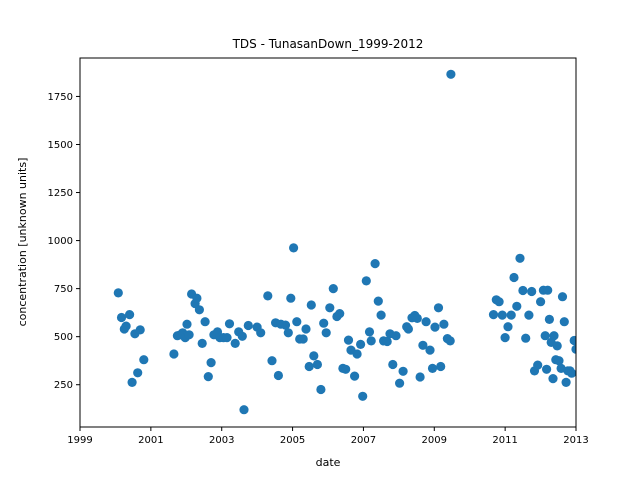 This screenshot has height=480, width=640. What do you see at coordinates (504, 440) in the screenshot?
I see `x-tick-label: 2011` at bounding box center [504, 440].